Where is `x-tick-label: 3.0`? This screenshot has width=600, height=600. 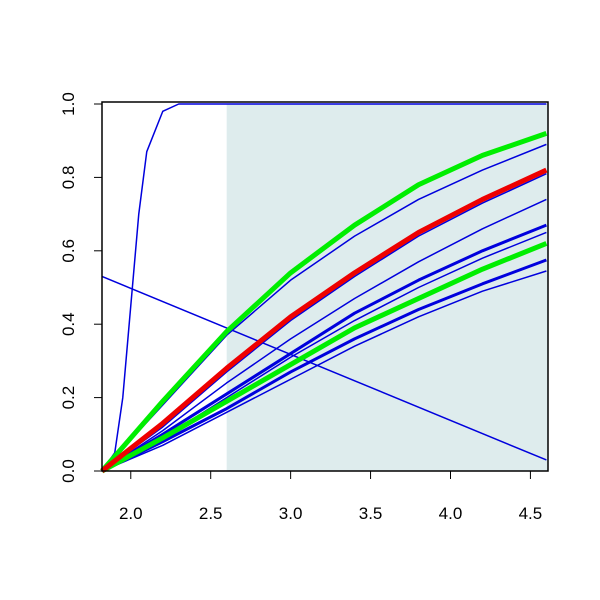
x-tick-label: 3.0 is located at coordinates (291, 513).